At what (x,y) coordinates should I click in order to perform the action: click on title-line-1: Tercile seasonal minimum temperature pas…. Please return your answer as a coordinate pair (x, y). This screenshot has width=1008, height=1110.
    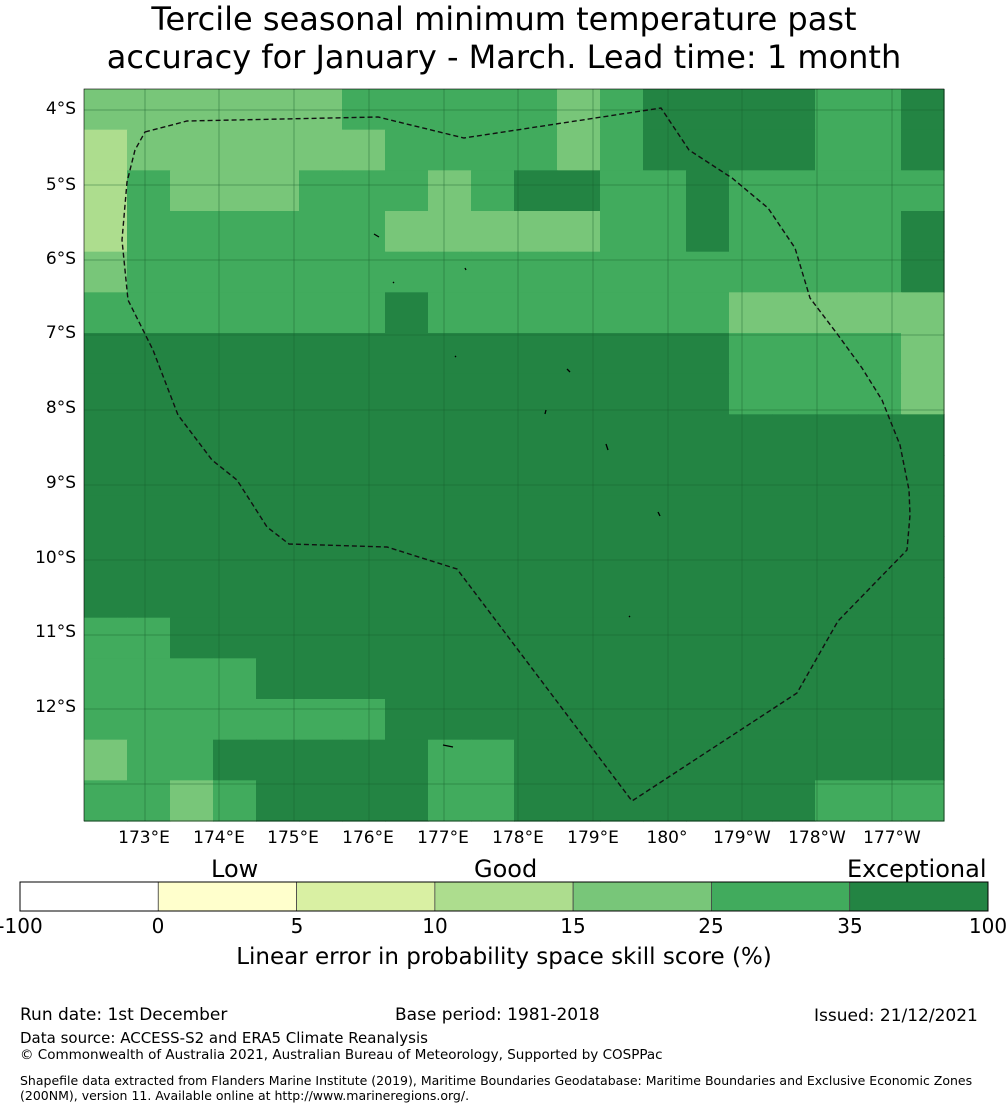
    Looking at the image, I should click on (504, 19).